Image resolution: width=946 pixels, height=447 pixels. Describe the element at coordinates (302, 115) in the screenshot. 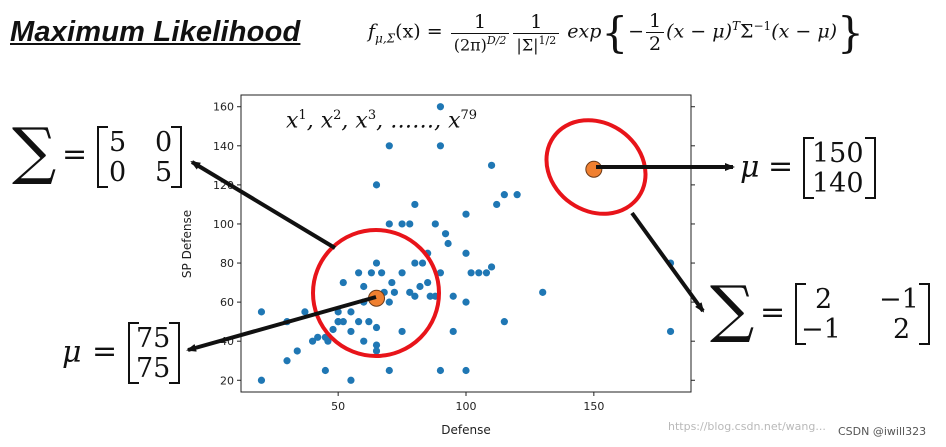

I see `sample-exp-1: 1` at that location.